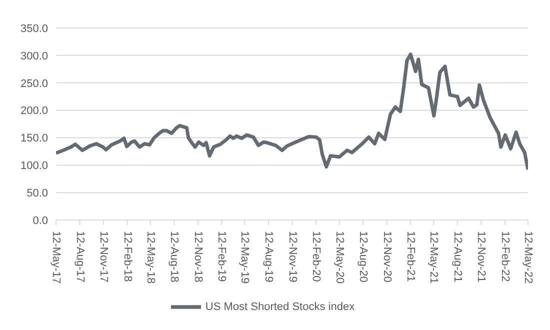  What do you see at coordinates (37, 193) in the screenshot?
I see `y-tick-label: 50.0` at bounding box center [37, 193].